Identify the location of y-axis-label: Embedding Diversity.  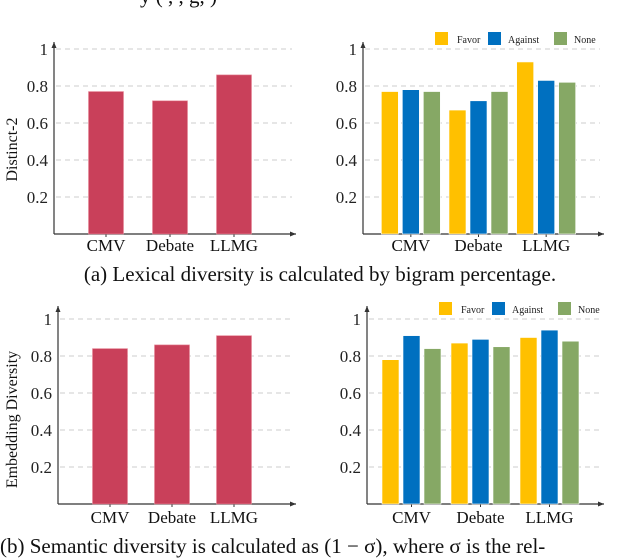
(12, 419).